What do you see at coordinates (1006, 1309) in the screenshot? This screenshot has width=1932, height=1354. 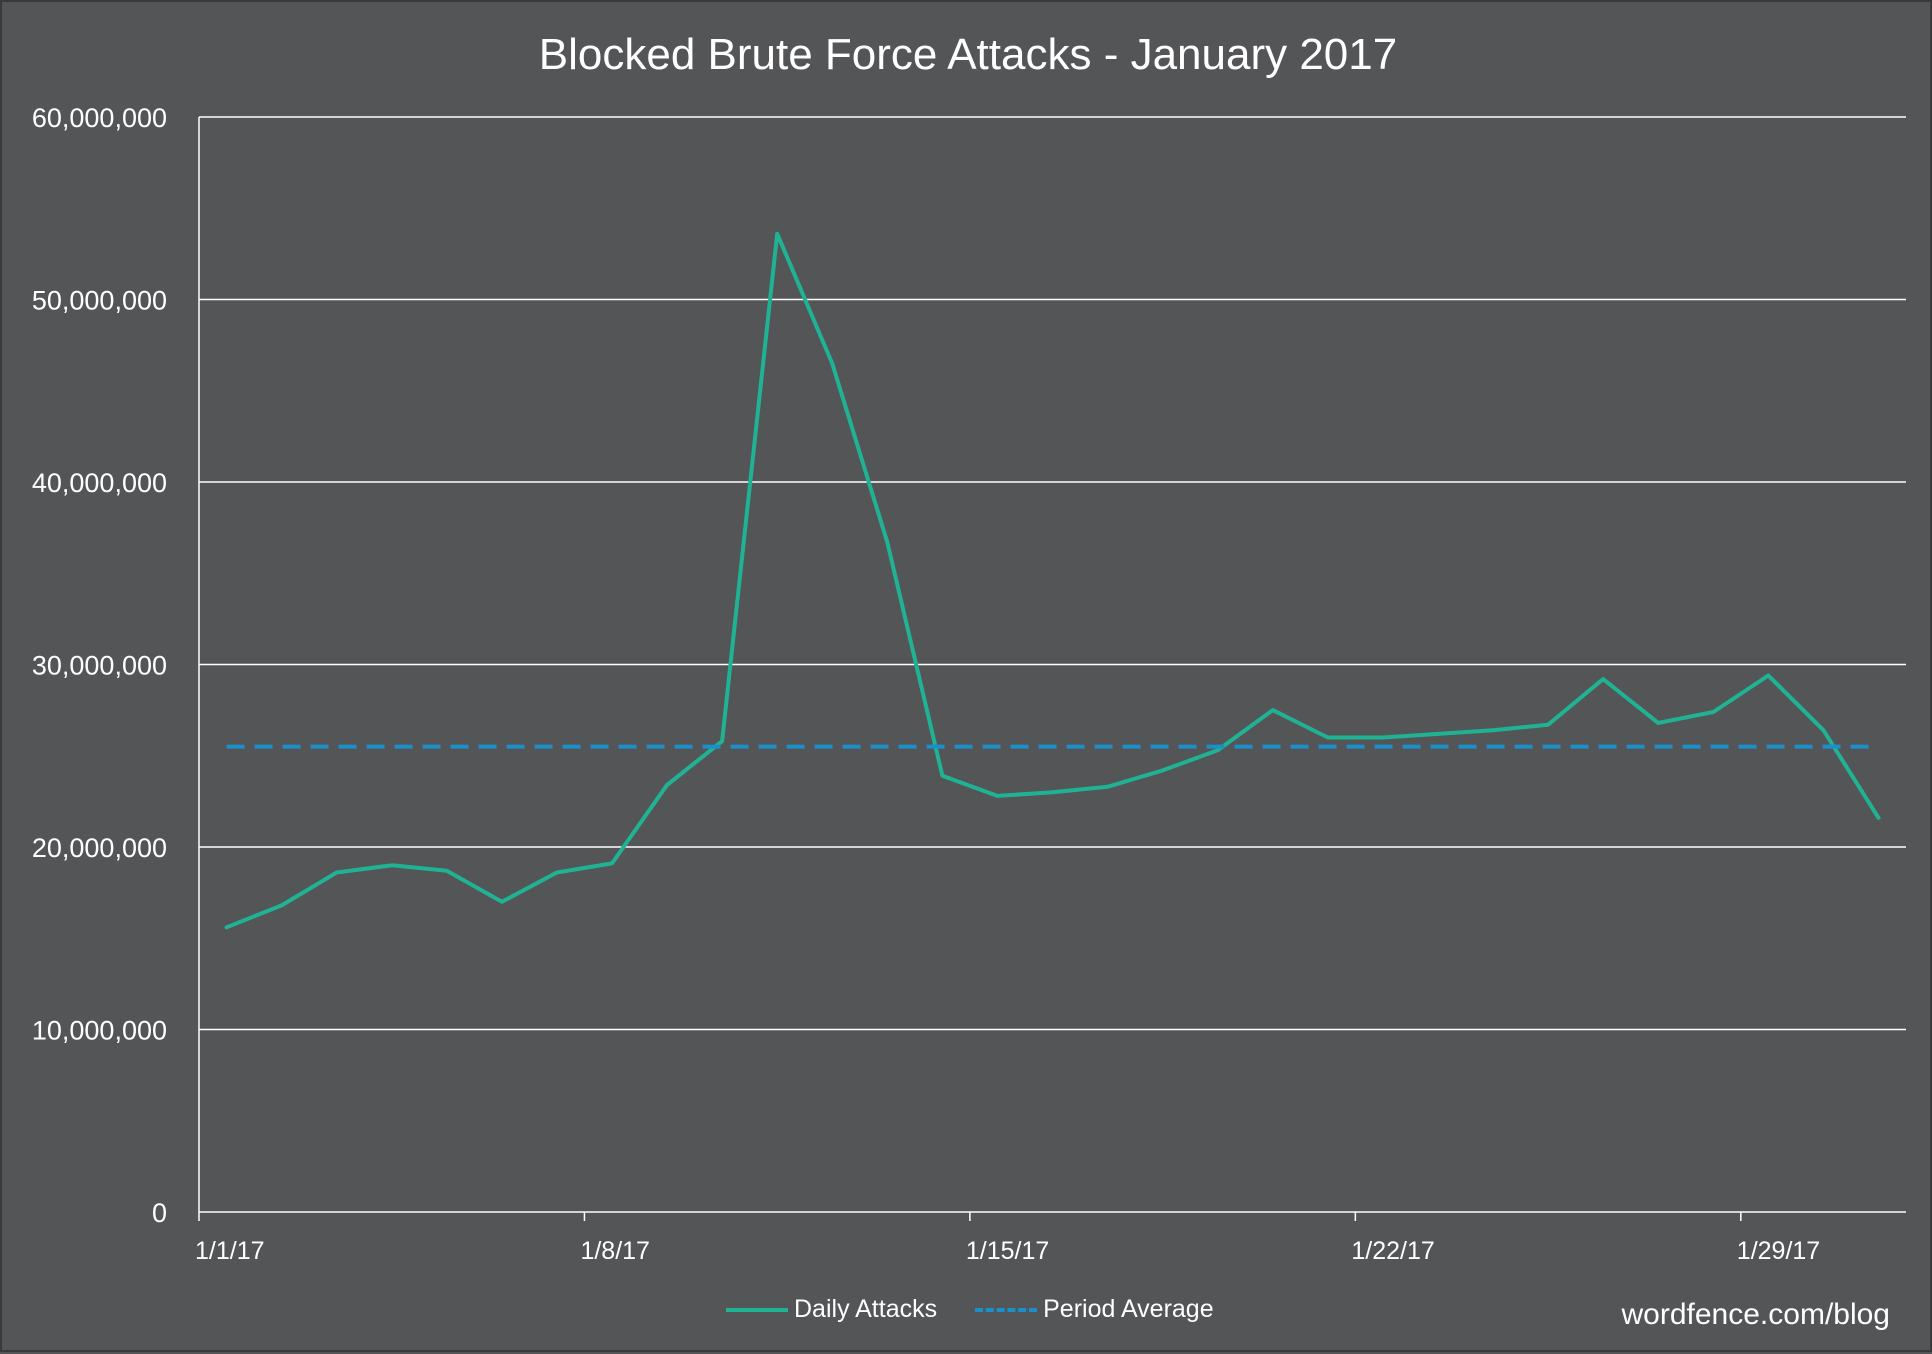 I see `legend-swatch-period-average` at bounding box center [1006, 1309].